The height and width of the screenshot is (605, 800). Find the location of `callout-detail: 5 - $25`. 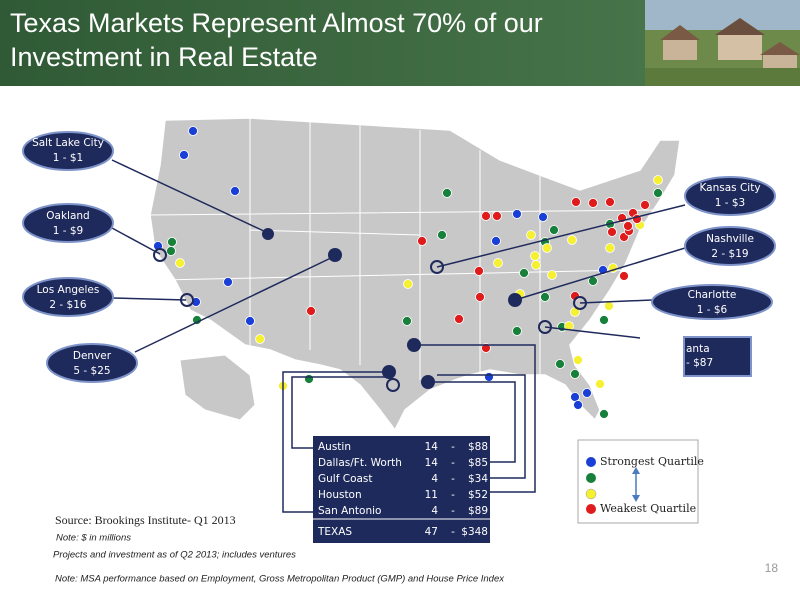

callout-detail: 5 - $25 is located at coordinates (91, 371).